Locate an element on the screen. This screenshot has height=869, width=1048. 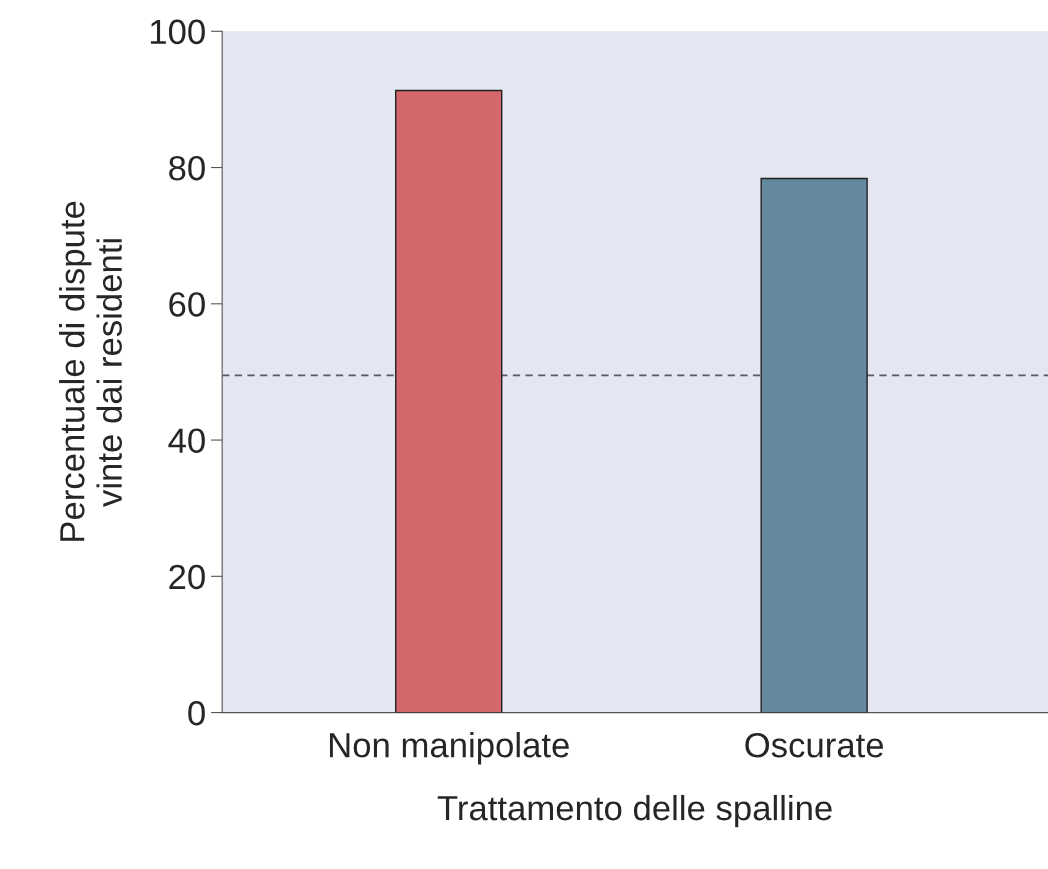
x-tick-label: Oscurate is located at coordinates (814, 745).